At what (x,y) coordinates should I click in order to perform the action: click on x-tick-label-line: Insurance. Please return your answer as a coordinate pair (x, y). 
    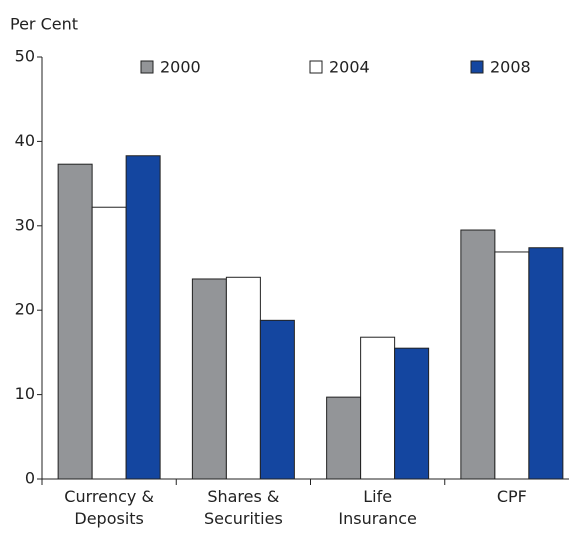
    Looking at the image, I should click on (377, 518).